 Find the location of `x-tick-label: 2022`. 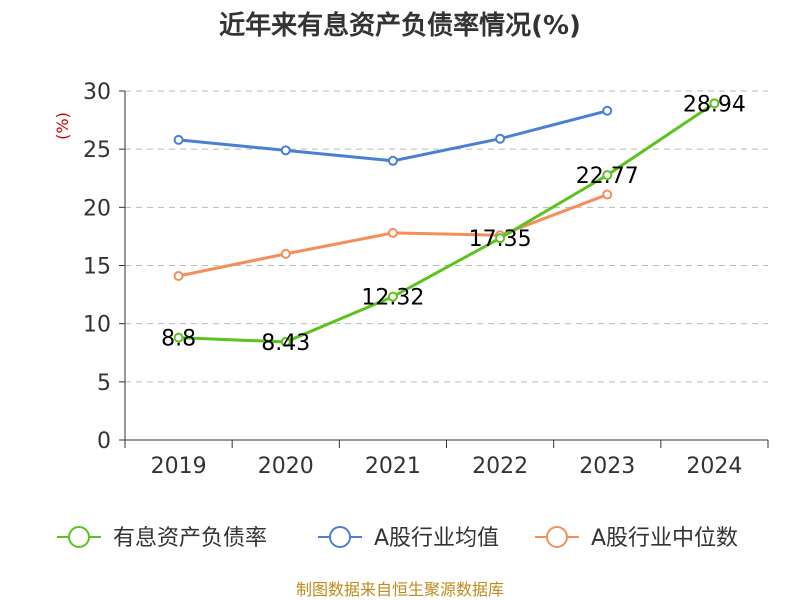

x-tick-label: 2022 is located at coordinates (500, 466).